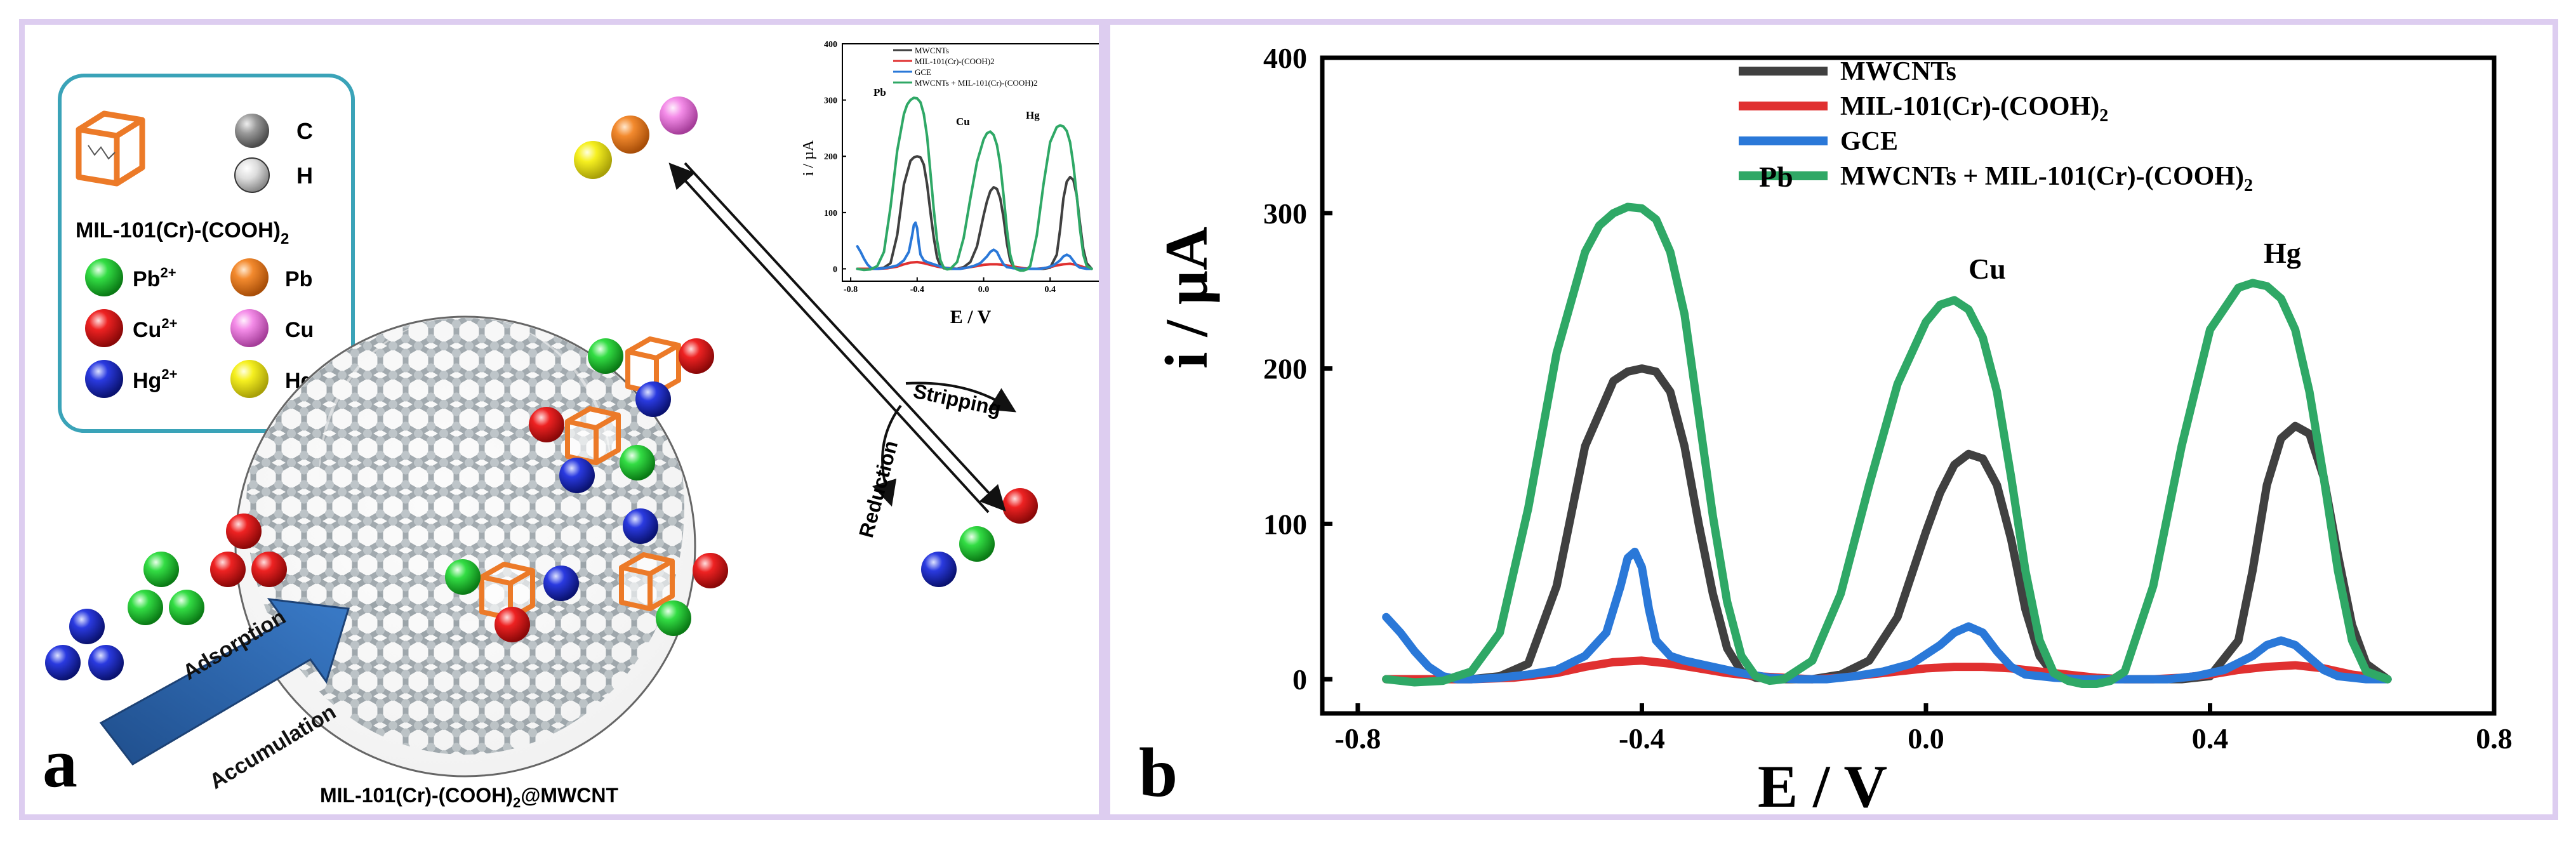 The width and height of the screenshot is (2576, 841). I want to click on legend-label-1: MWCNTs, so click(1898, 71).